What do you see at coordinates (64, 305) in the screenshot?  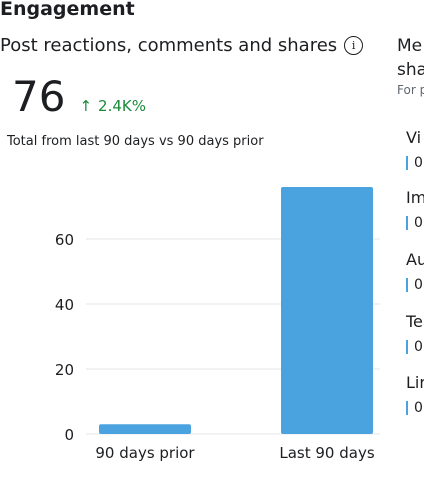 I see `y-tick-label-40: 40` at bounding box center [64, 305].